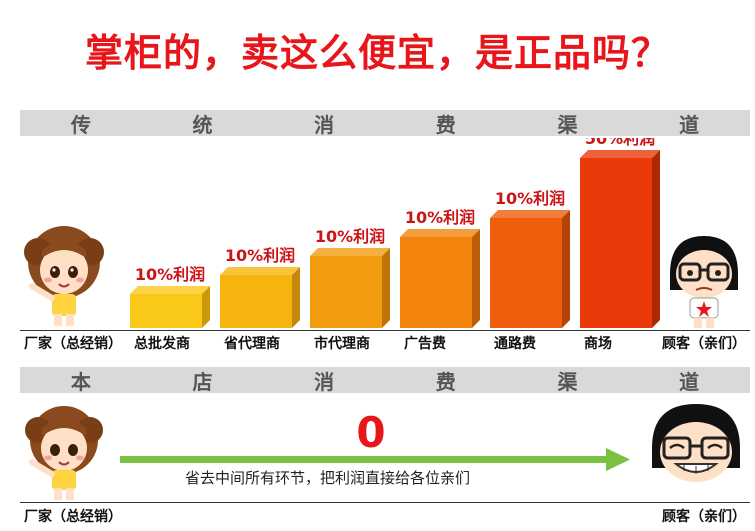 The height and width of the screenshot is (531, 755). I want to click on traditional-band-char: 道, so click(689, 124).